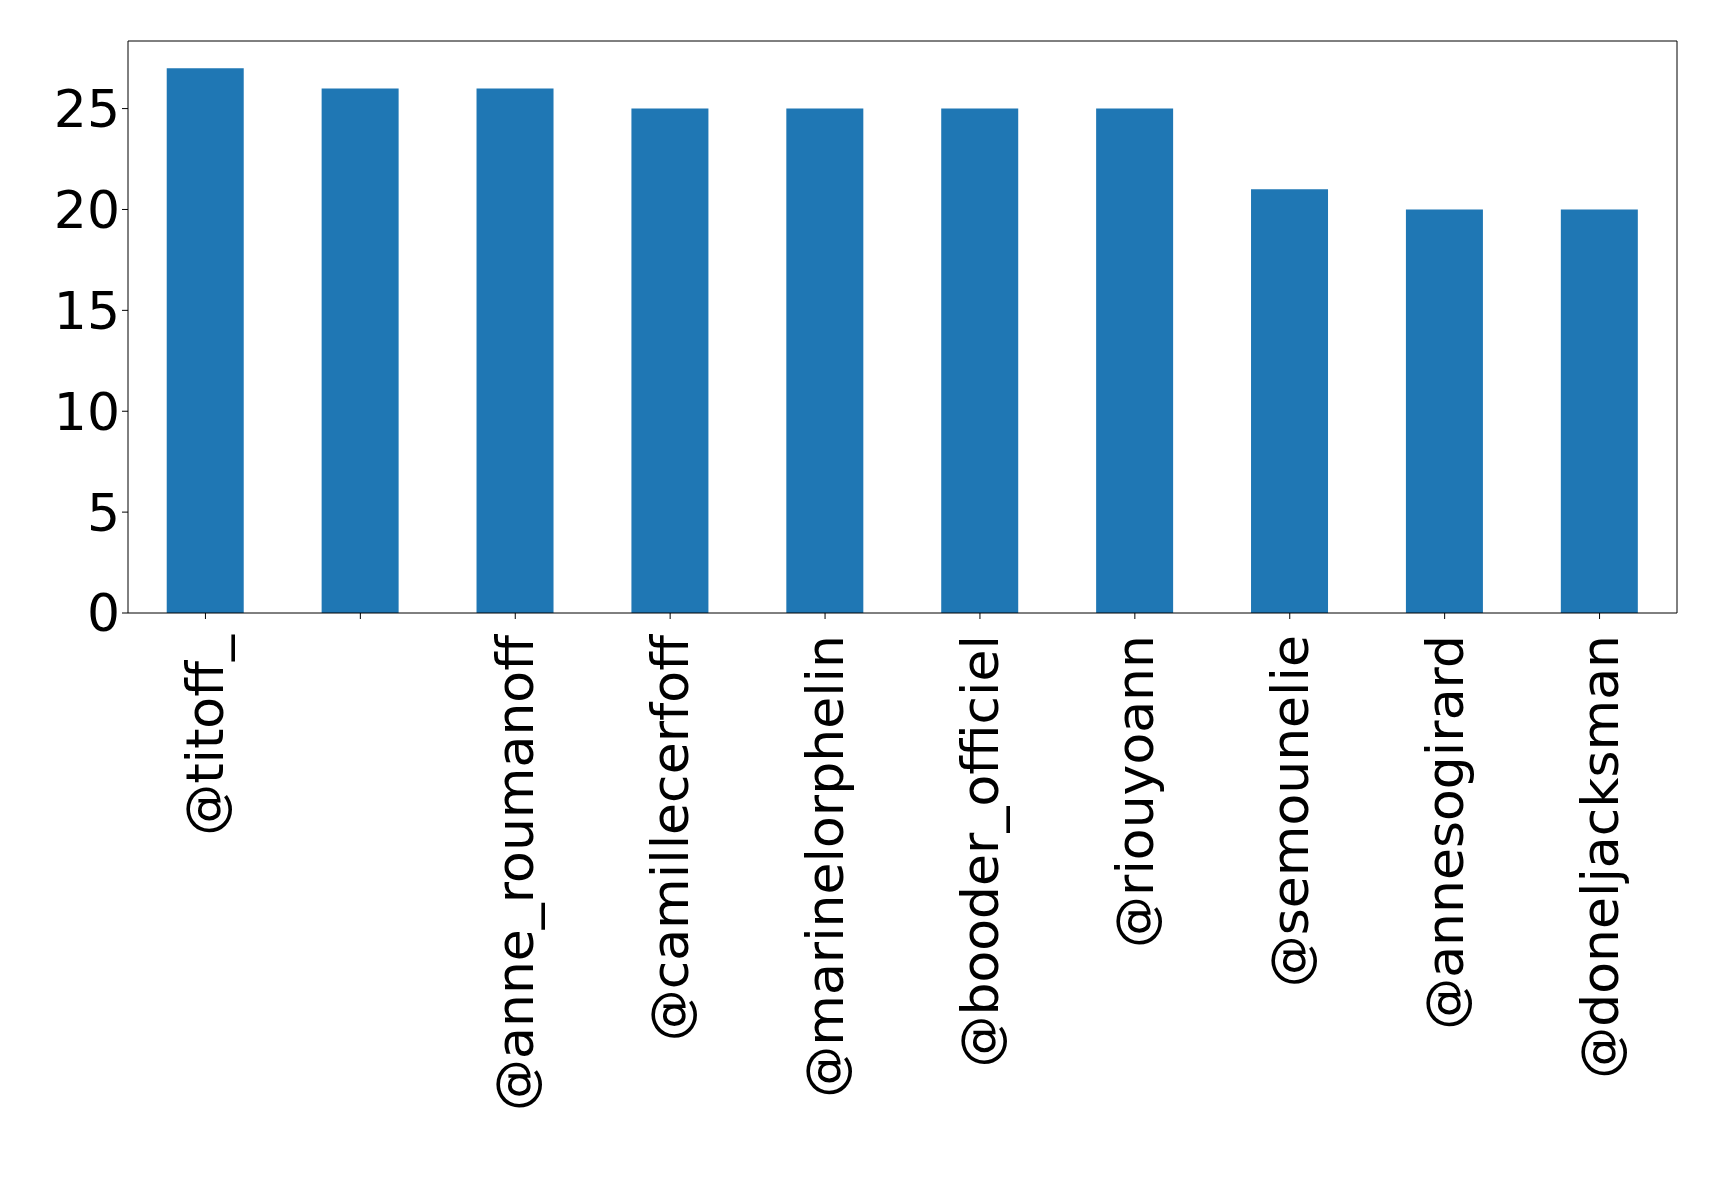 This screenshot has width=1719, height=1201. Describe the element at coordinates (979, 851) in the screenshot. I see `x-tick-label: @booder_officiel` at that location.